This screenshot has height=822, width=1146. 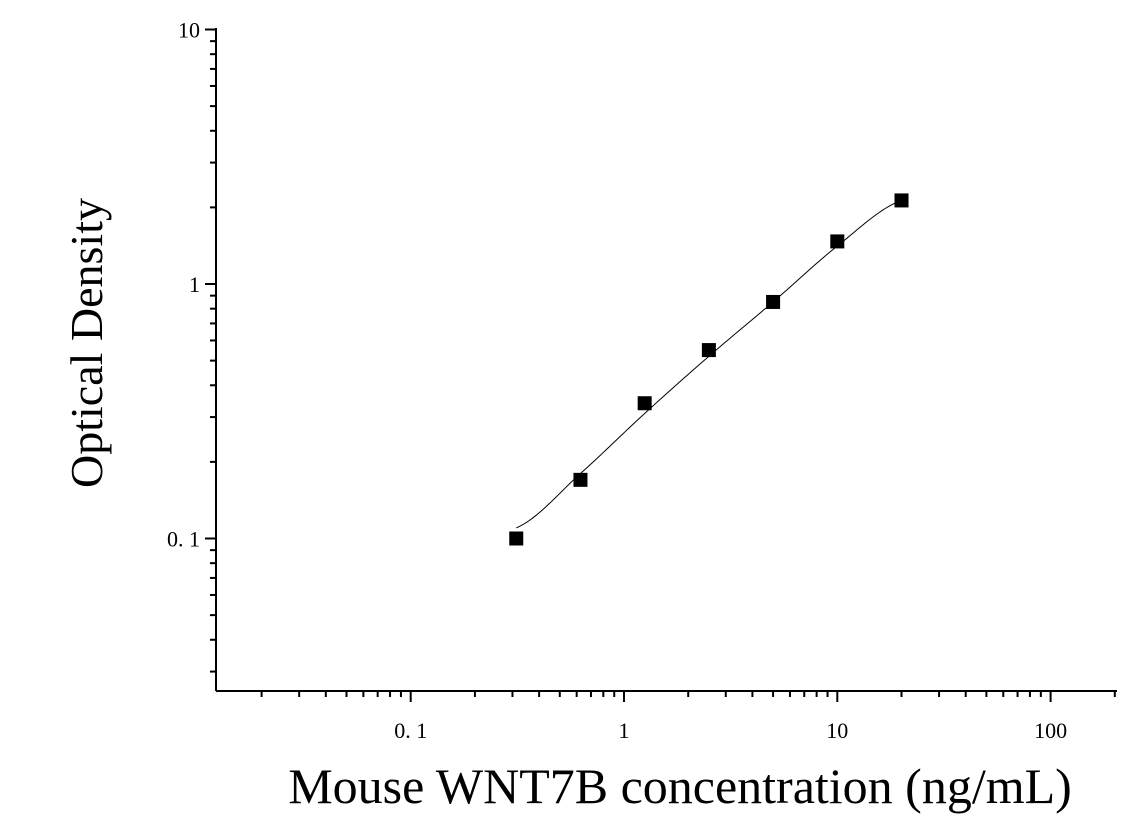 What do you see at coordinates (86, 343) in the screenshot?
I see `y-axis-title: Optical Density` at bounding box center [86, 343].